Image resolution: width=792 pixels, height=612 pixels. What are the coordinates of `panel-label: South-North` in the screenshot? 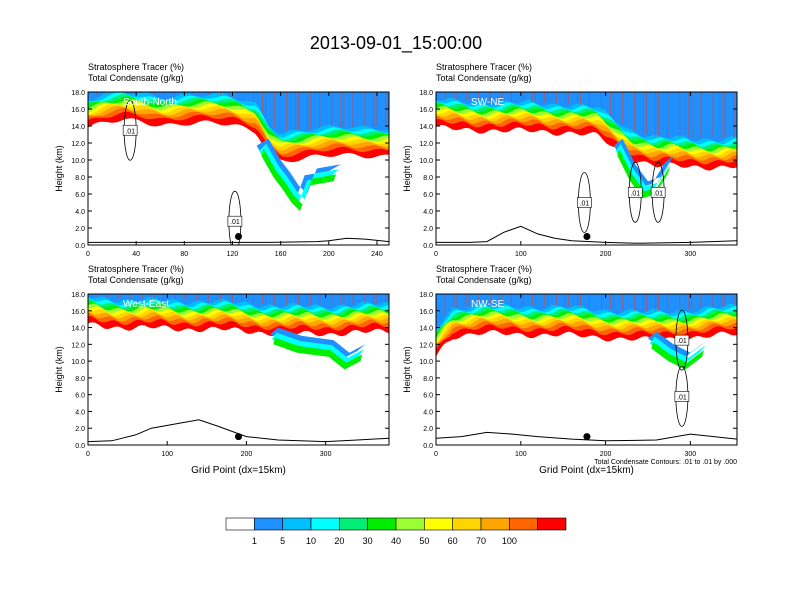 It's located at (150, 102).